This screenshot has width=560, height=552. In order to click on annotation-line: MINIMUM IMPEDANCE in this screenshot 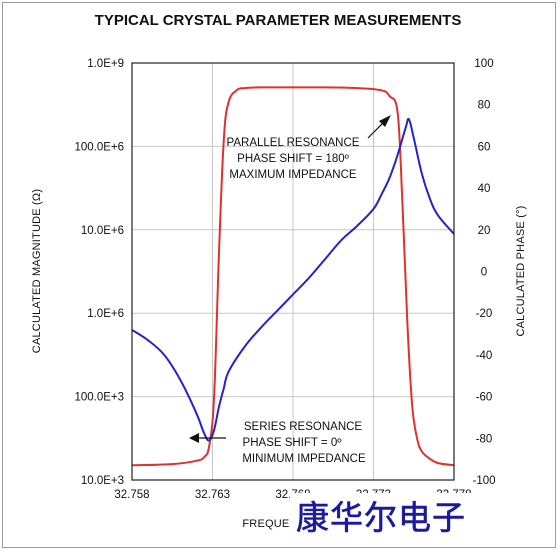, I will do `click(304, 459)`.